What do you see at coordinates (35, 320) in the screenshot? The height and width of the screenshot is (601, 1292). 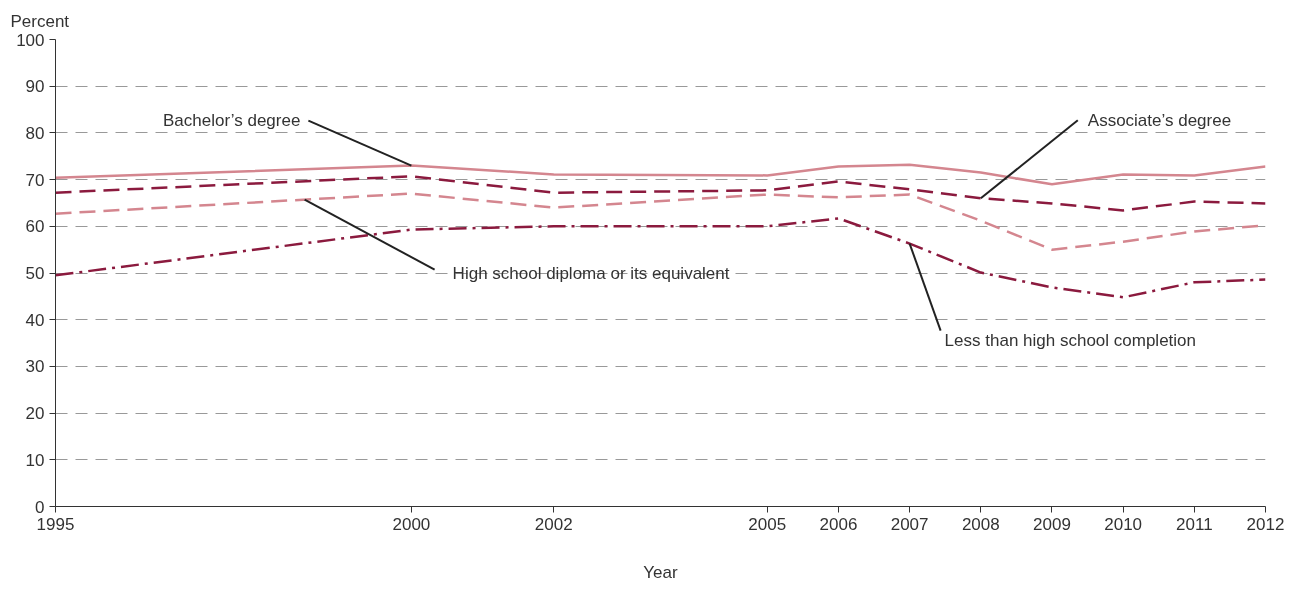 I see `y-tick-label: 40` at bounding box center [35, 320].